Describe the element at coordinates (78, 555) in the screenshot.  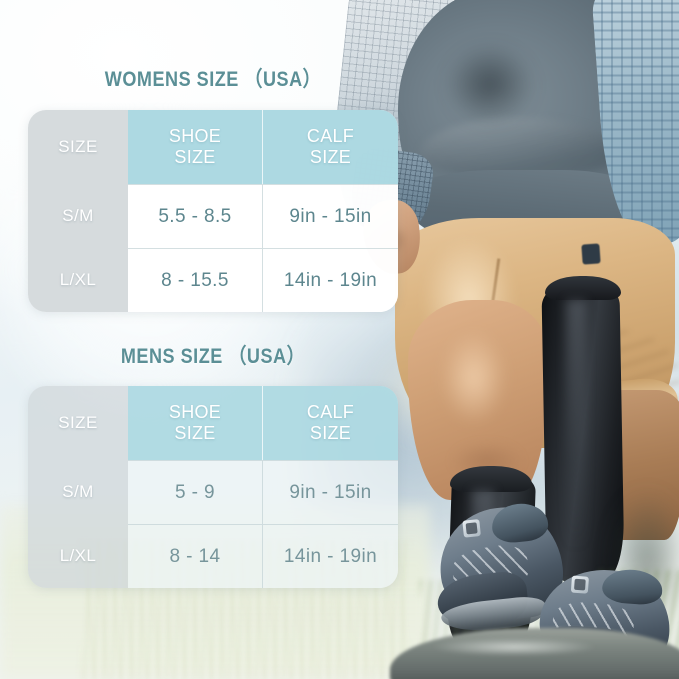
I see `mens-size-row-1: L/XL` at that location.